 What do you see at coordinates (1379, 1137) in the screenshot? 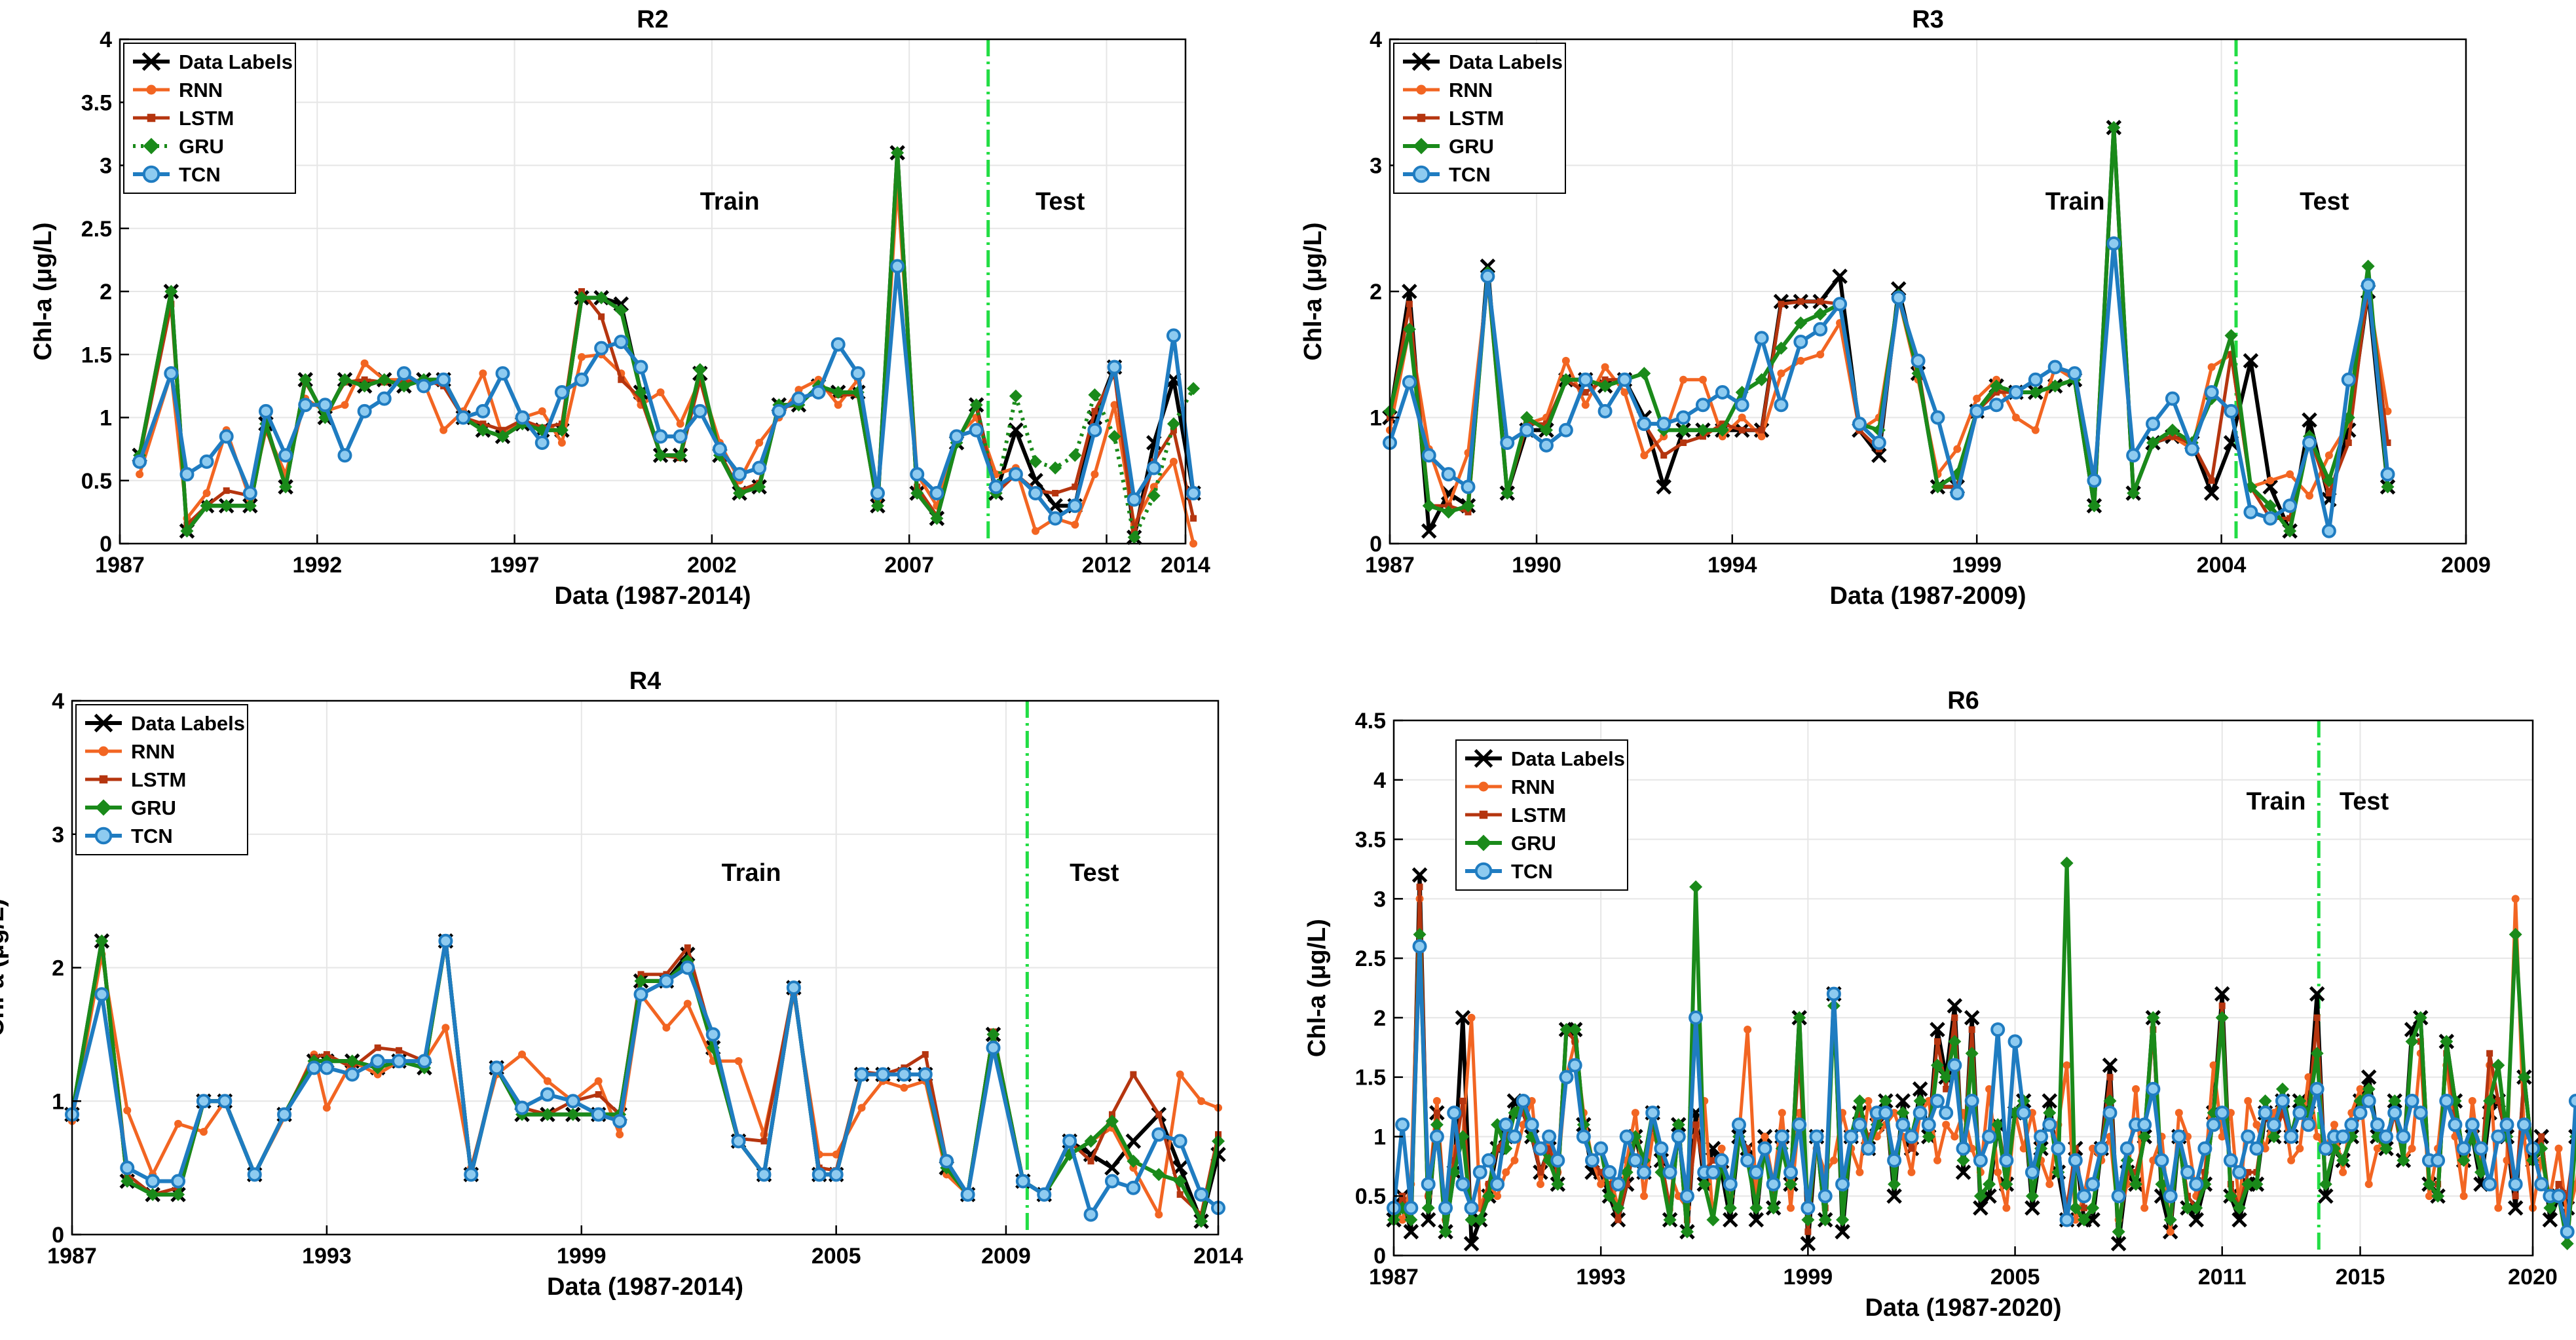
I see `y-tick-label: 1` at bounding box center [1379, 1137].